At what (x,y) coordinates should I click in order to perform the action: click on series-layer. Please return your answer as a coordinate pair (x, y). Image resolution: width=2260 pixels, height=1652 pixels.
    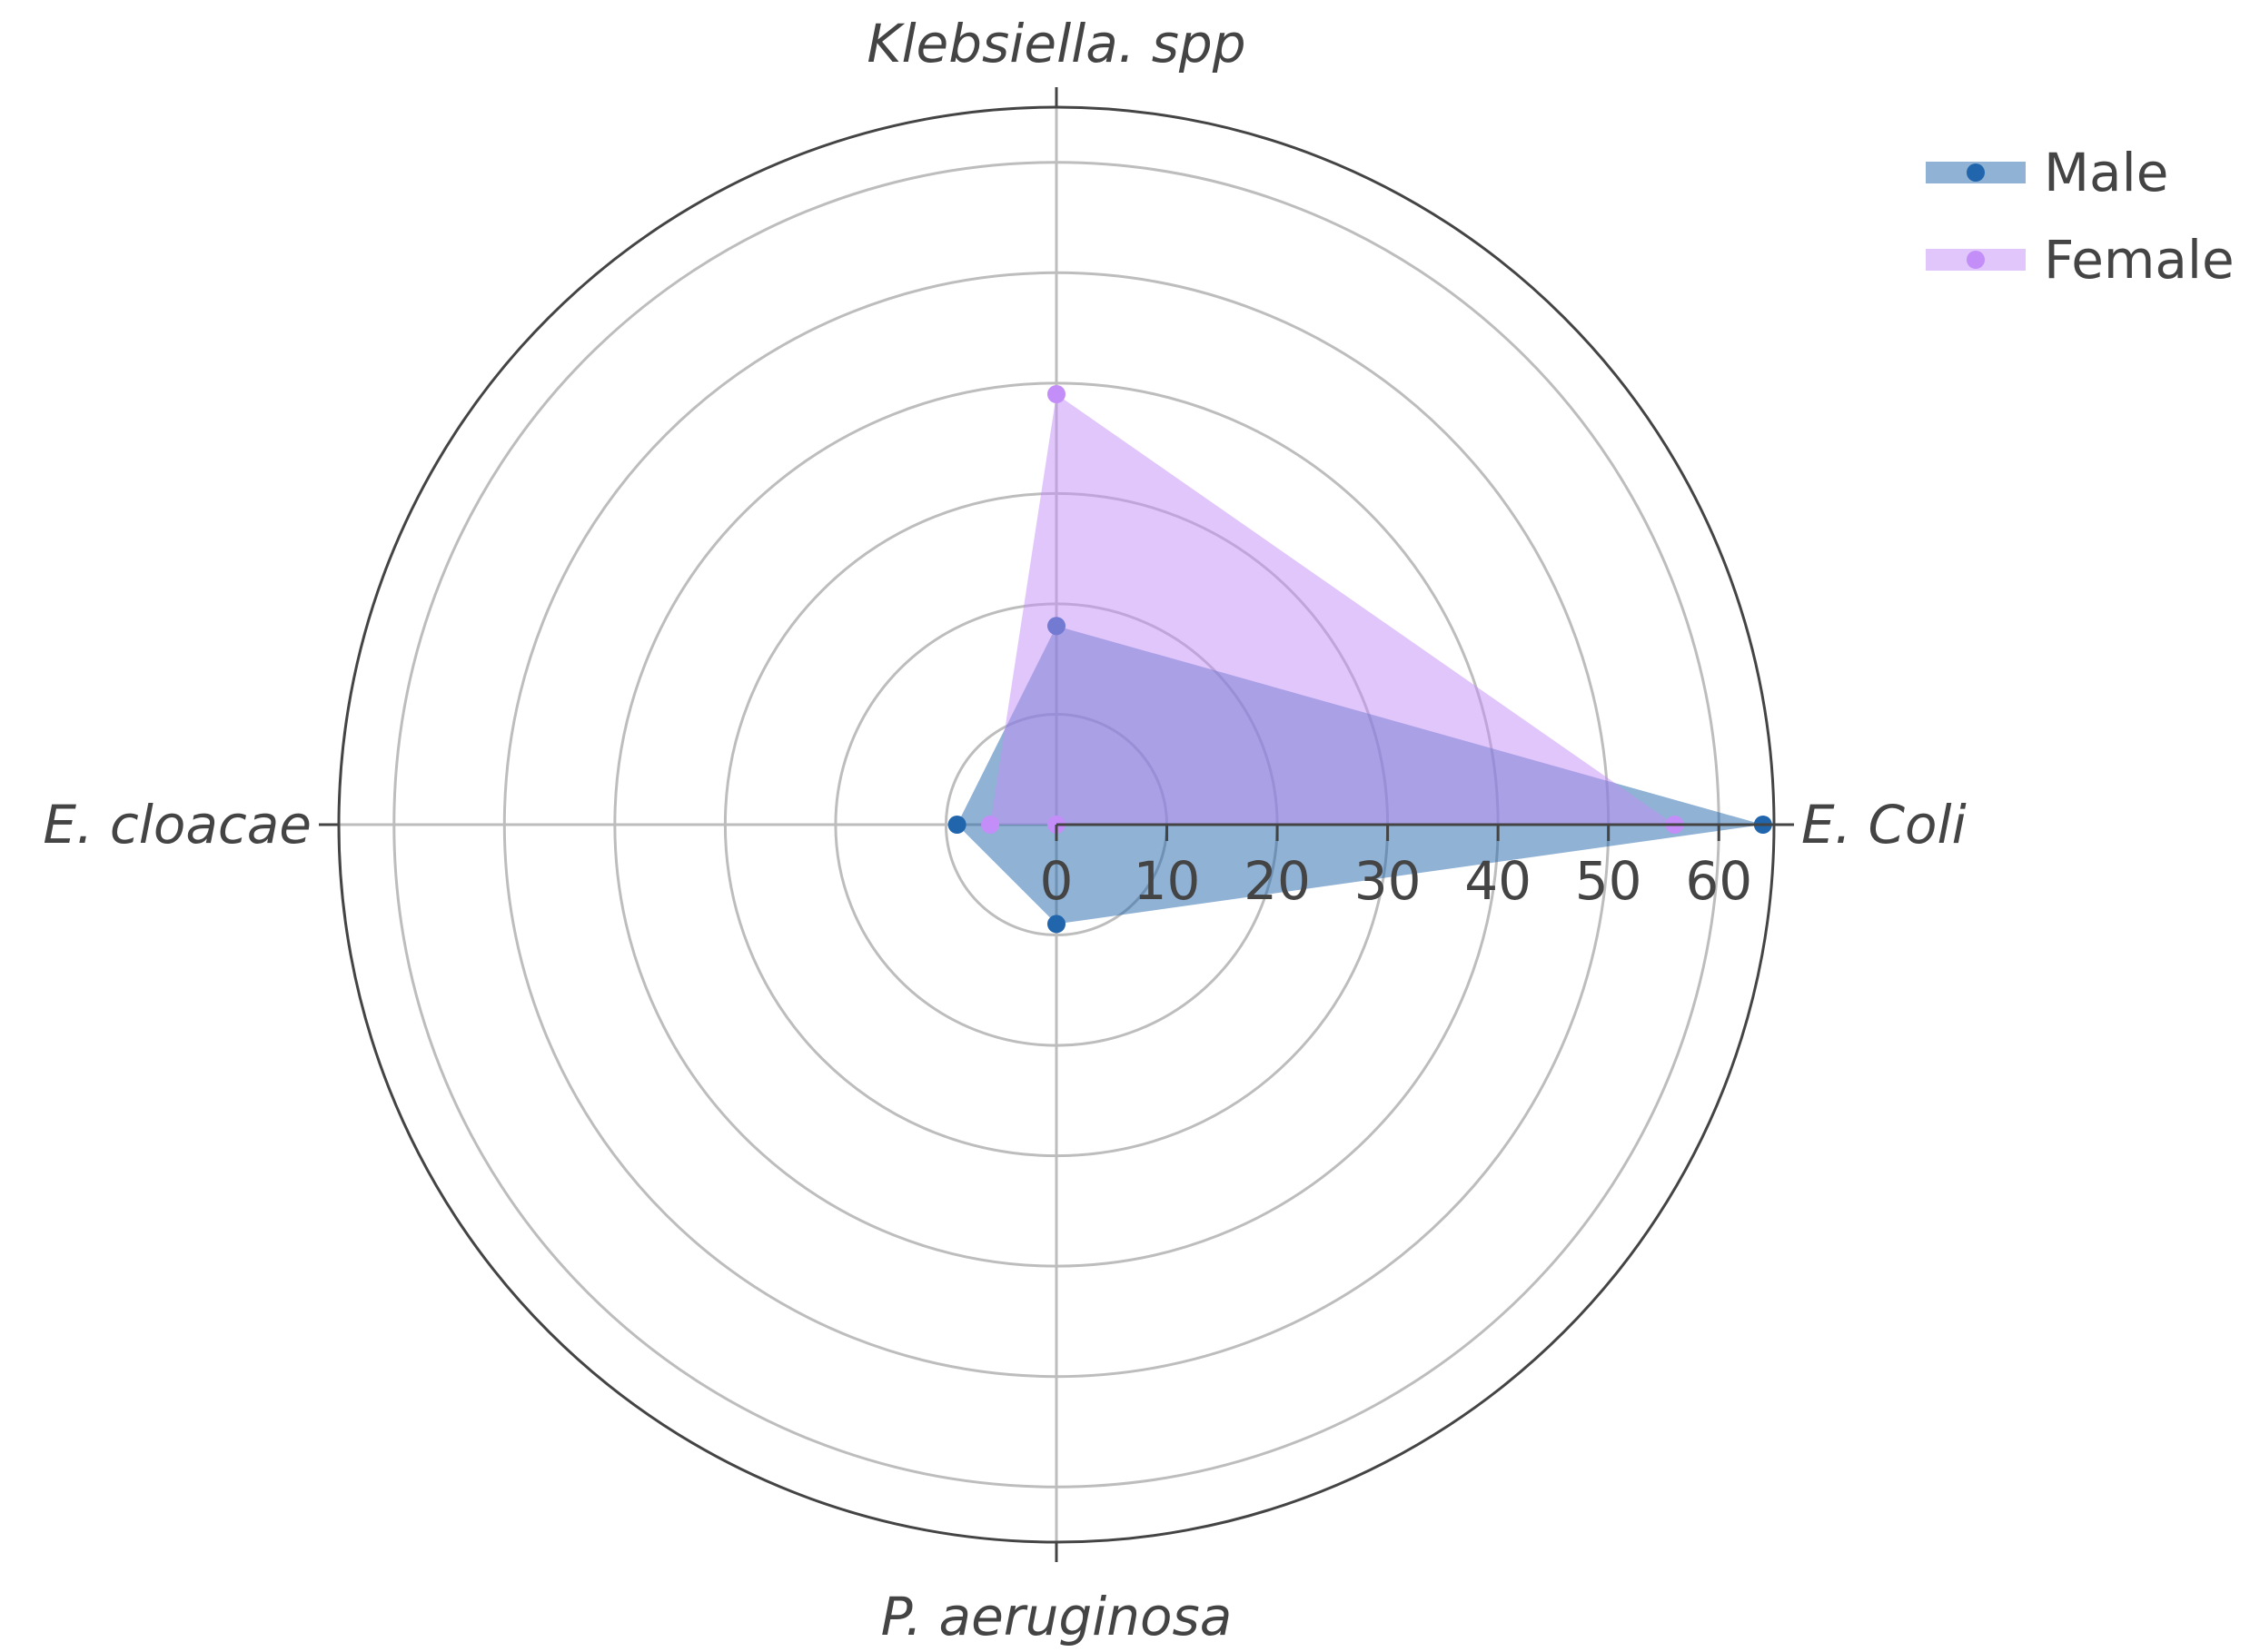
    Looking at the image, I should click on (1360, 659).